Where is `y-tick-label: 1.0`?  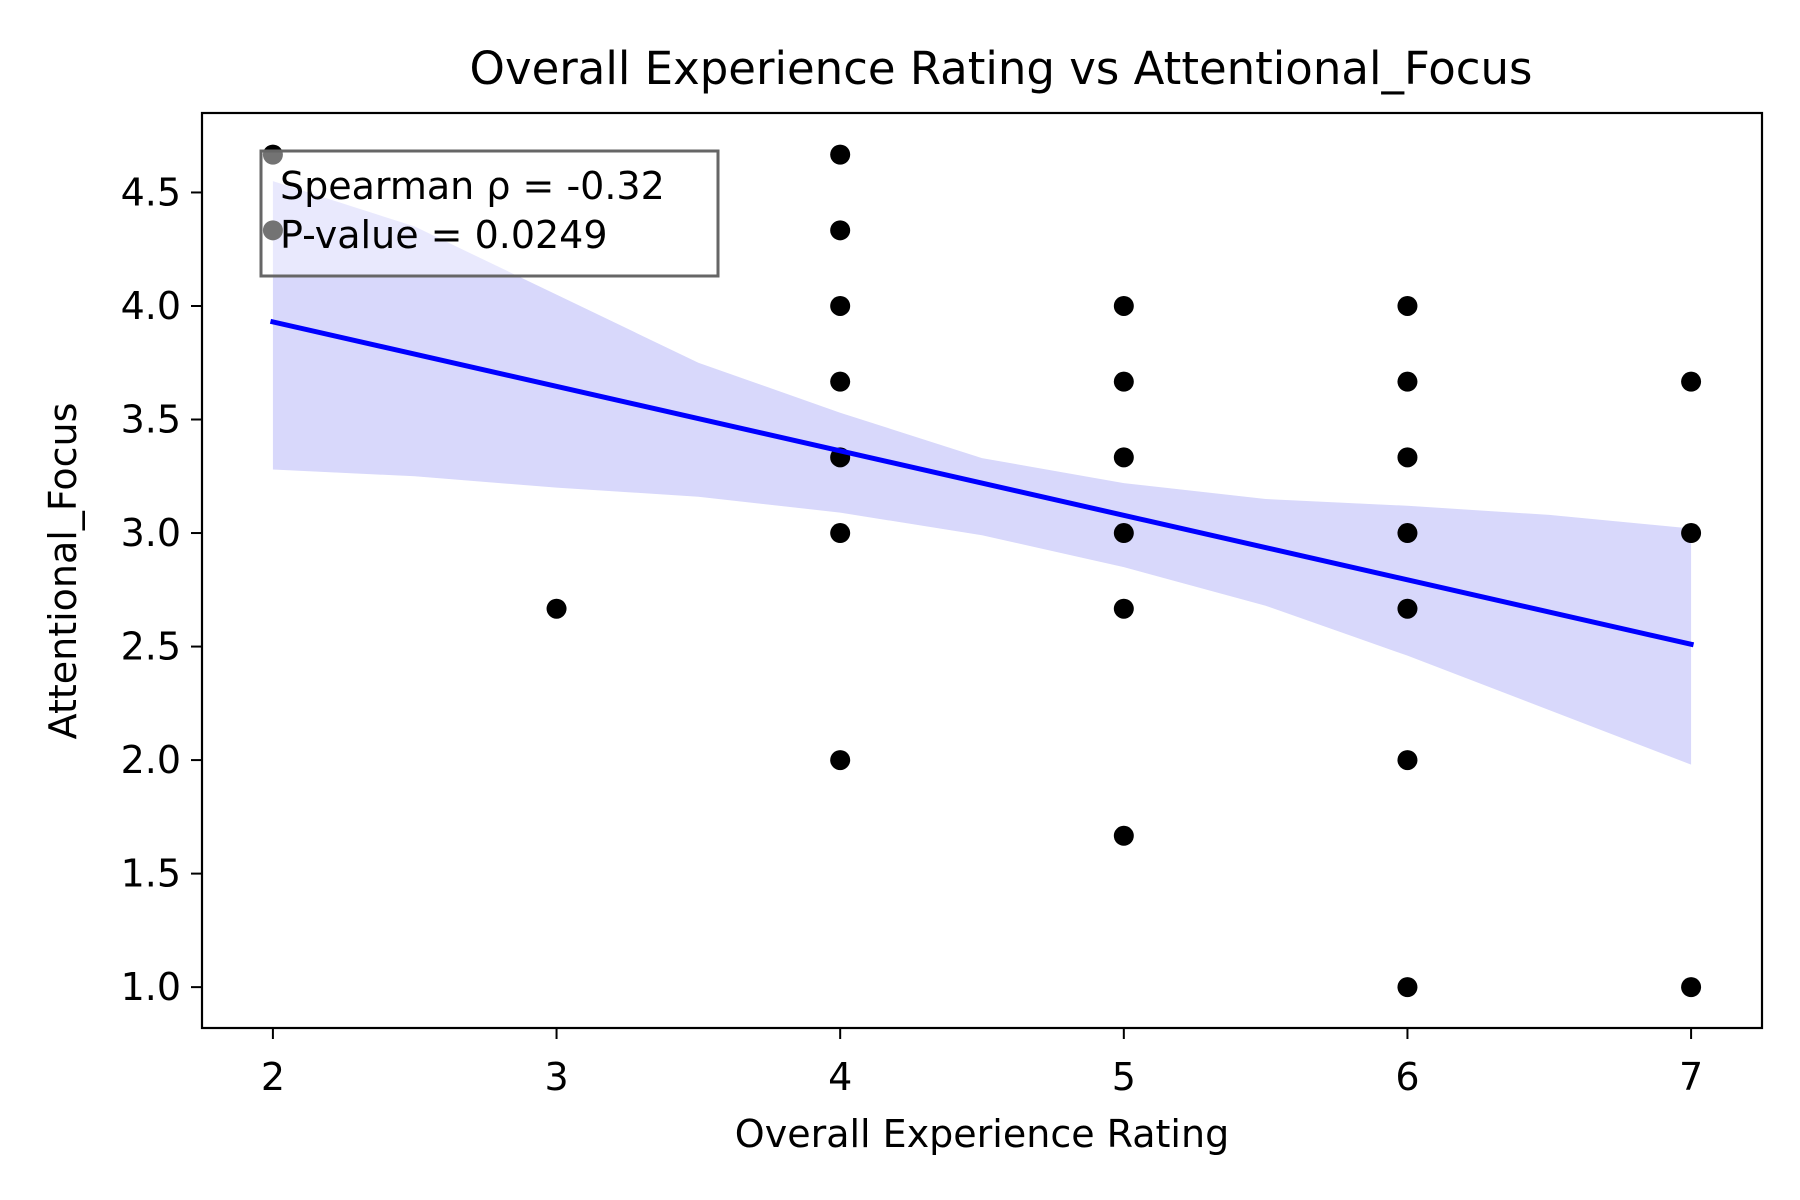
y-tick-label: 1.0 is located at coordinates (151, 987).